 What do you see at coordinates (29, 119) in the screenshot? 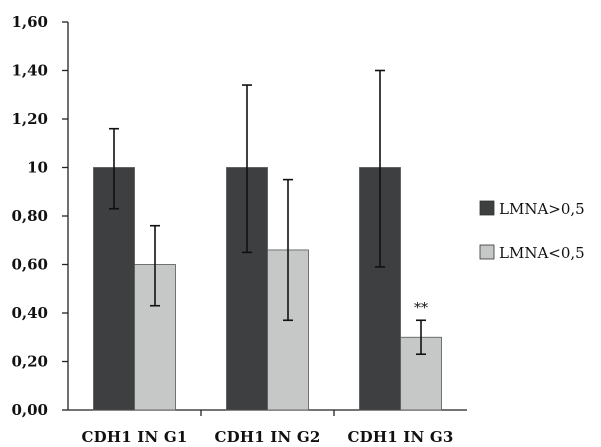
I see `y-tick-label: 1,20` at bounding box center [29, 119].